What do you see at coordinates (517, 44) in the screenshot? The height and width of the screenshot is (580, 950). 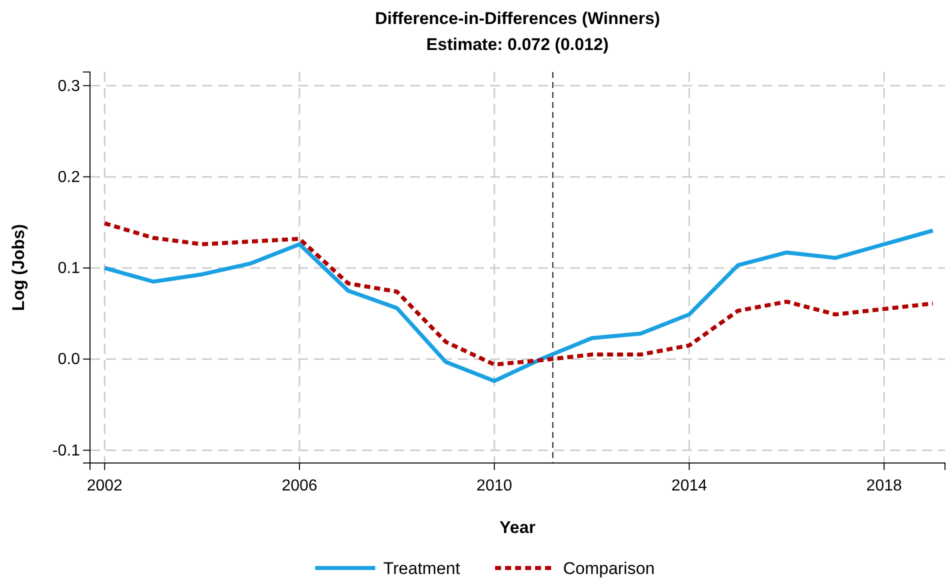 I see `chart-subtitle: Estimate: 0.072 (0.012)` at bounding box center [517, 44].